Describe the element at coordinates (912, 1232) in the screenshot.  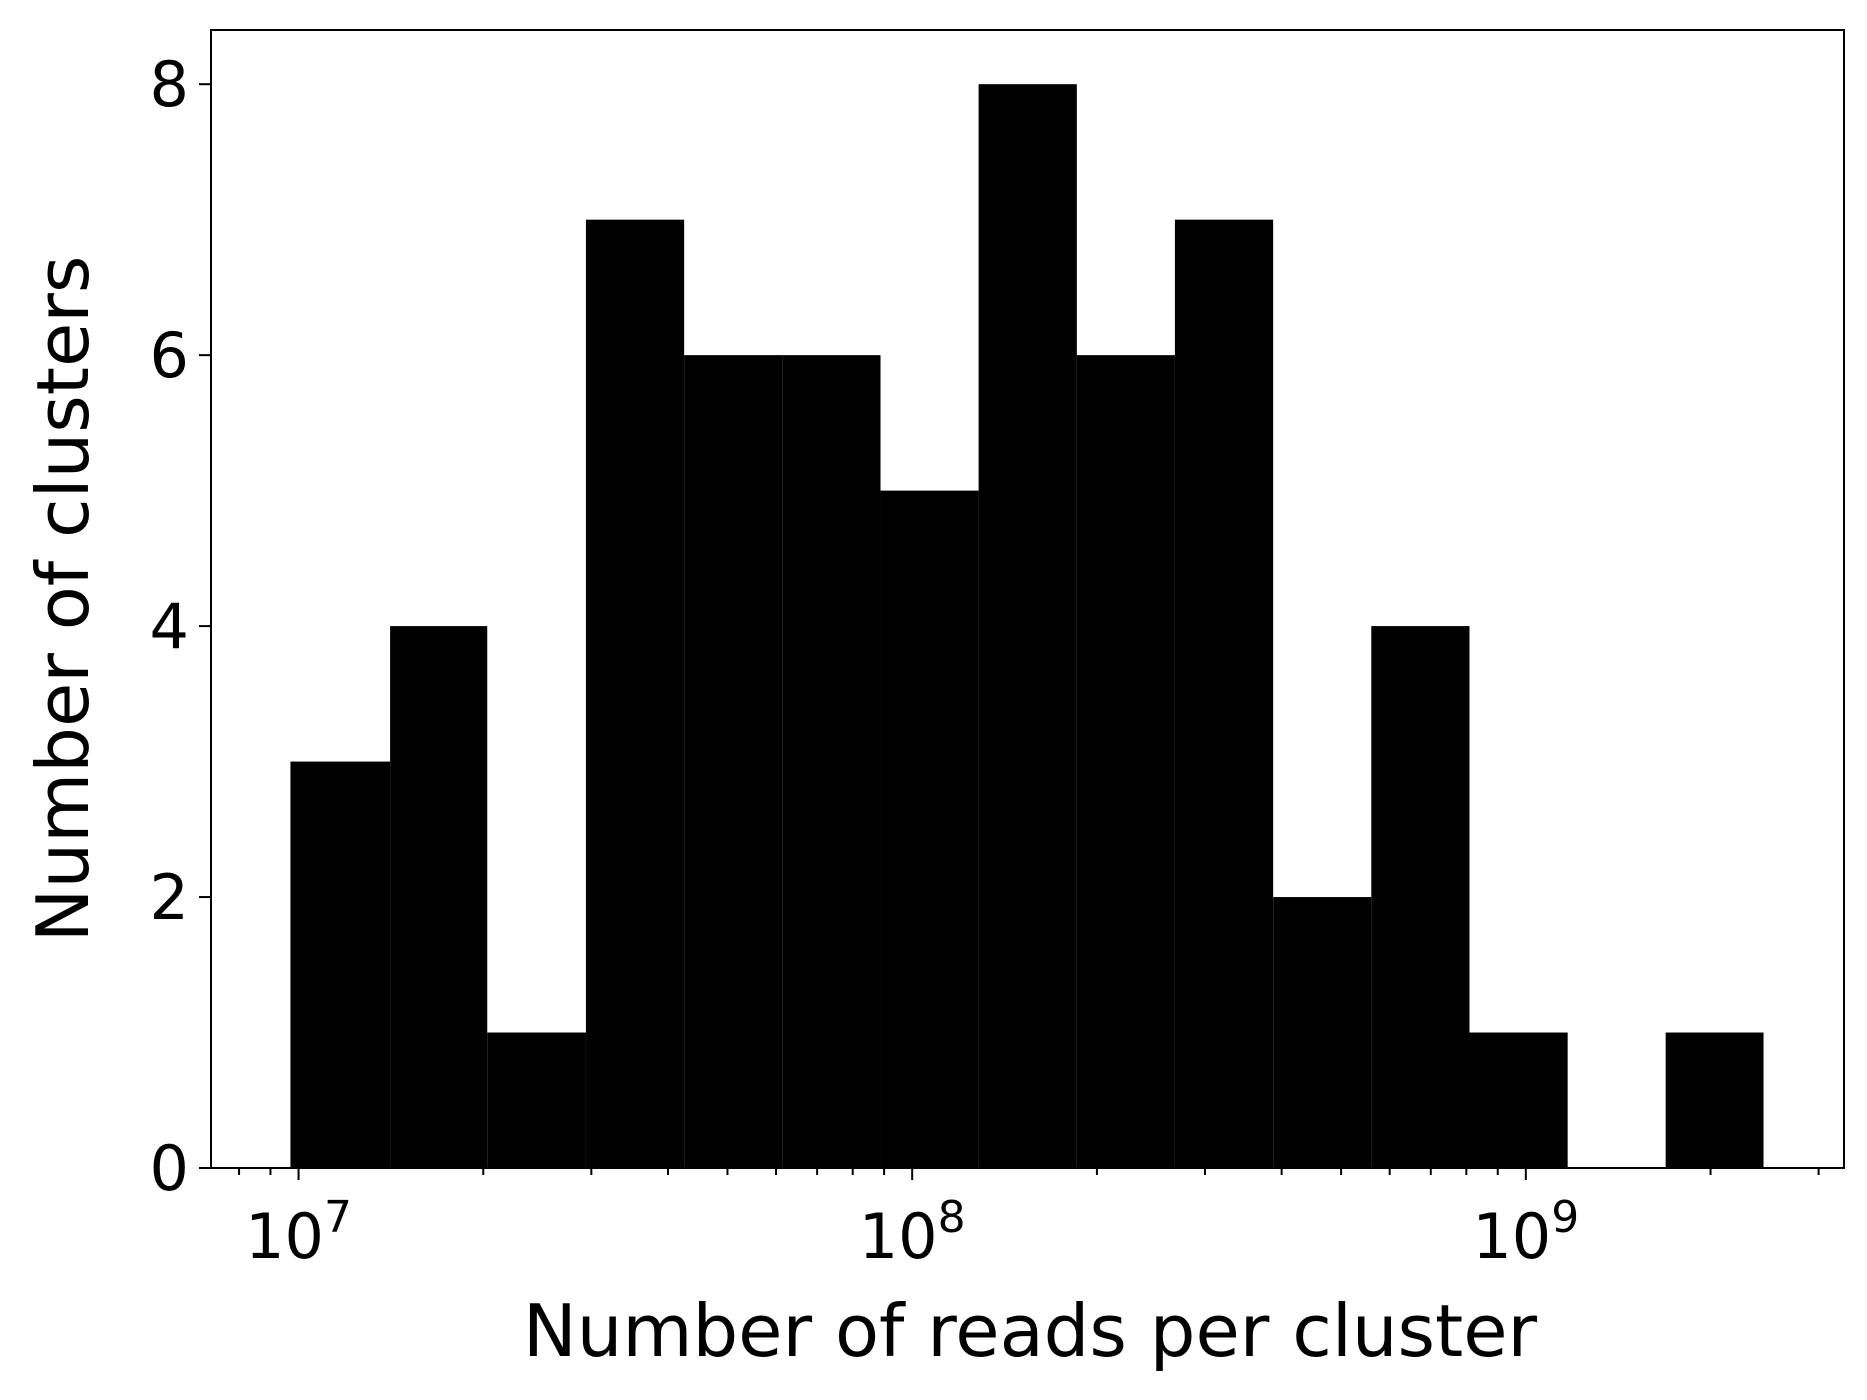
I see `x-tick-label: 10⁸` at that location.